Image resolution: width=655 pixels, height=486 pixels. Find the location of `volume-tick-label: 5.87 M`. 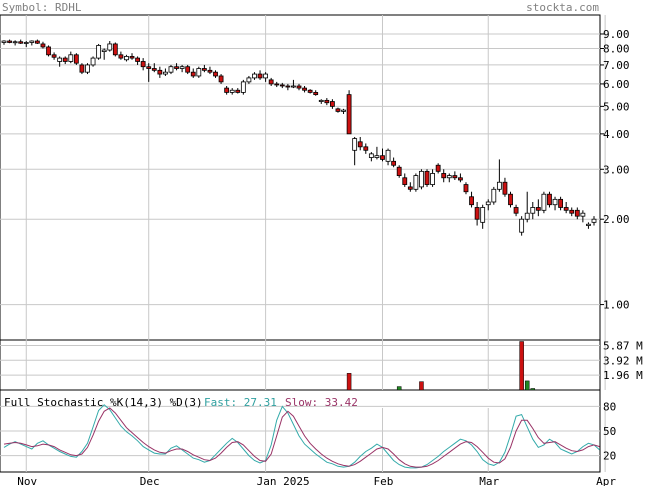

volume-tick-label: 5.87 M is located at coordinates (623, 346).